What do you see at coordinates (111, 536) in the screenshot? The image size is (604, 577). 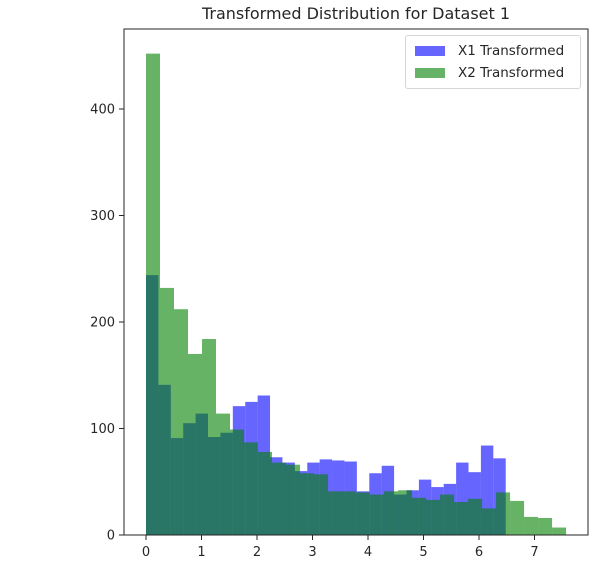 I see `y-tick-label: 0` at bounding box center [111, 536].